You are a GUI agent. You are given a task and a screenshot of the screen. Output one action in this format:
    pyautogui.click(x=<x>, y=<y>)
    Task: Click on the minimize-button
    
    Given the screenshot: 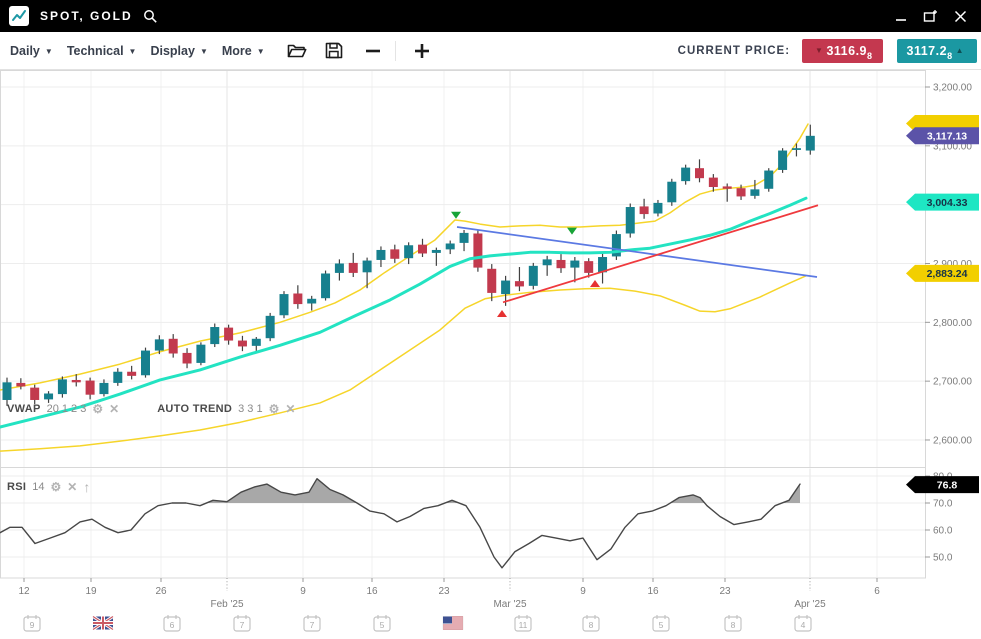 What is the action you would take?
    pyautogui.click(x=901, y=16)
    